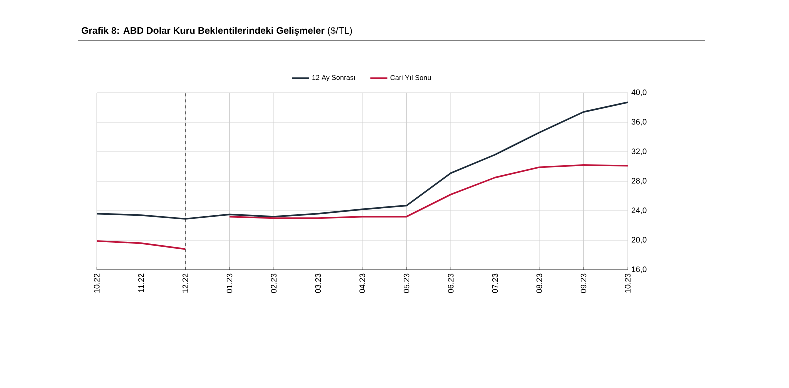 The width and height of the screenshot is (789, 388). What do you see at coordinates (428, 192) in the screenshot?
I see `line-series` at bounding box center [428, 192].